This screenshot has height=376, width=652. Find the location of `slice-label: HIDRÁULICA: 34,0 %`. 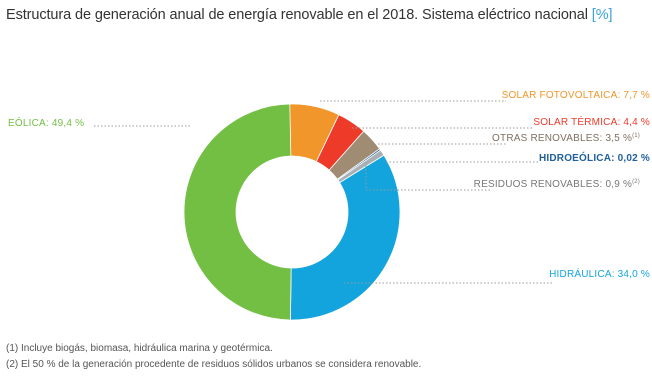

slice-label: HIDRÁULICA: 34,0 % is located at coordinates (599, 273).